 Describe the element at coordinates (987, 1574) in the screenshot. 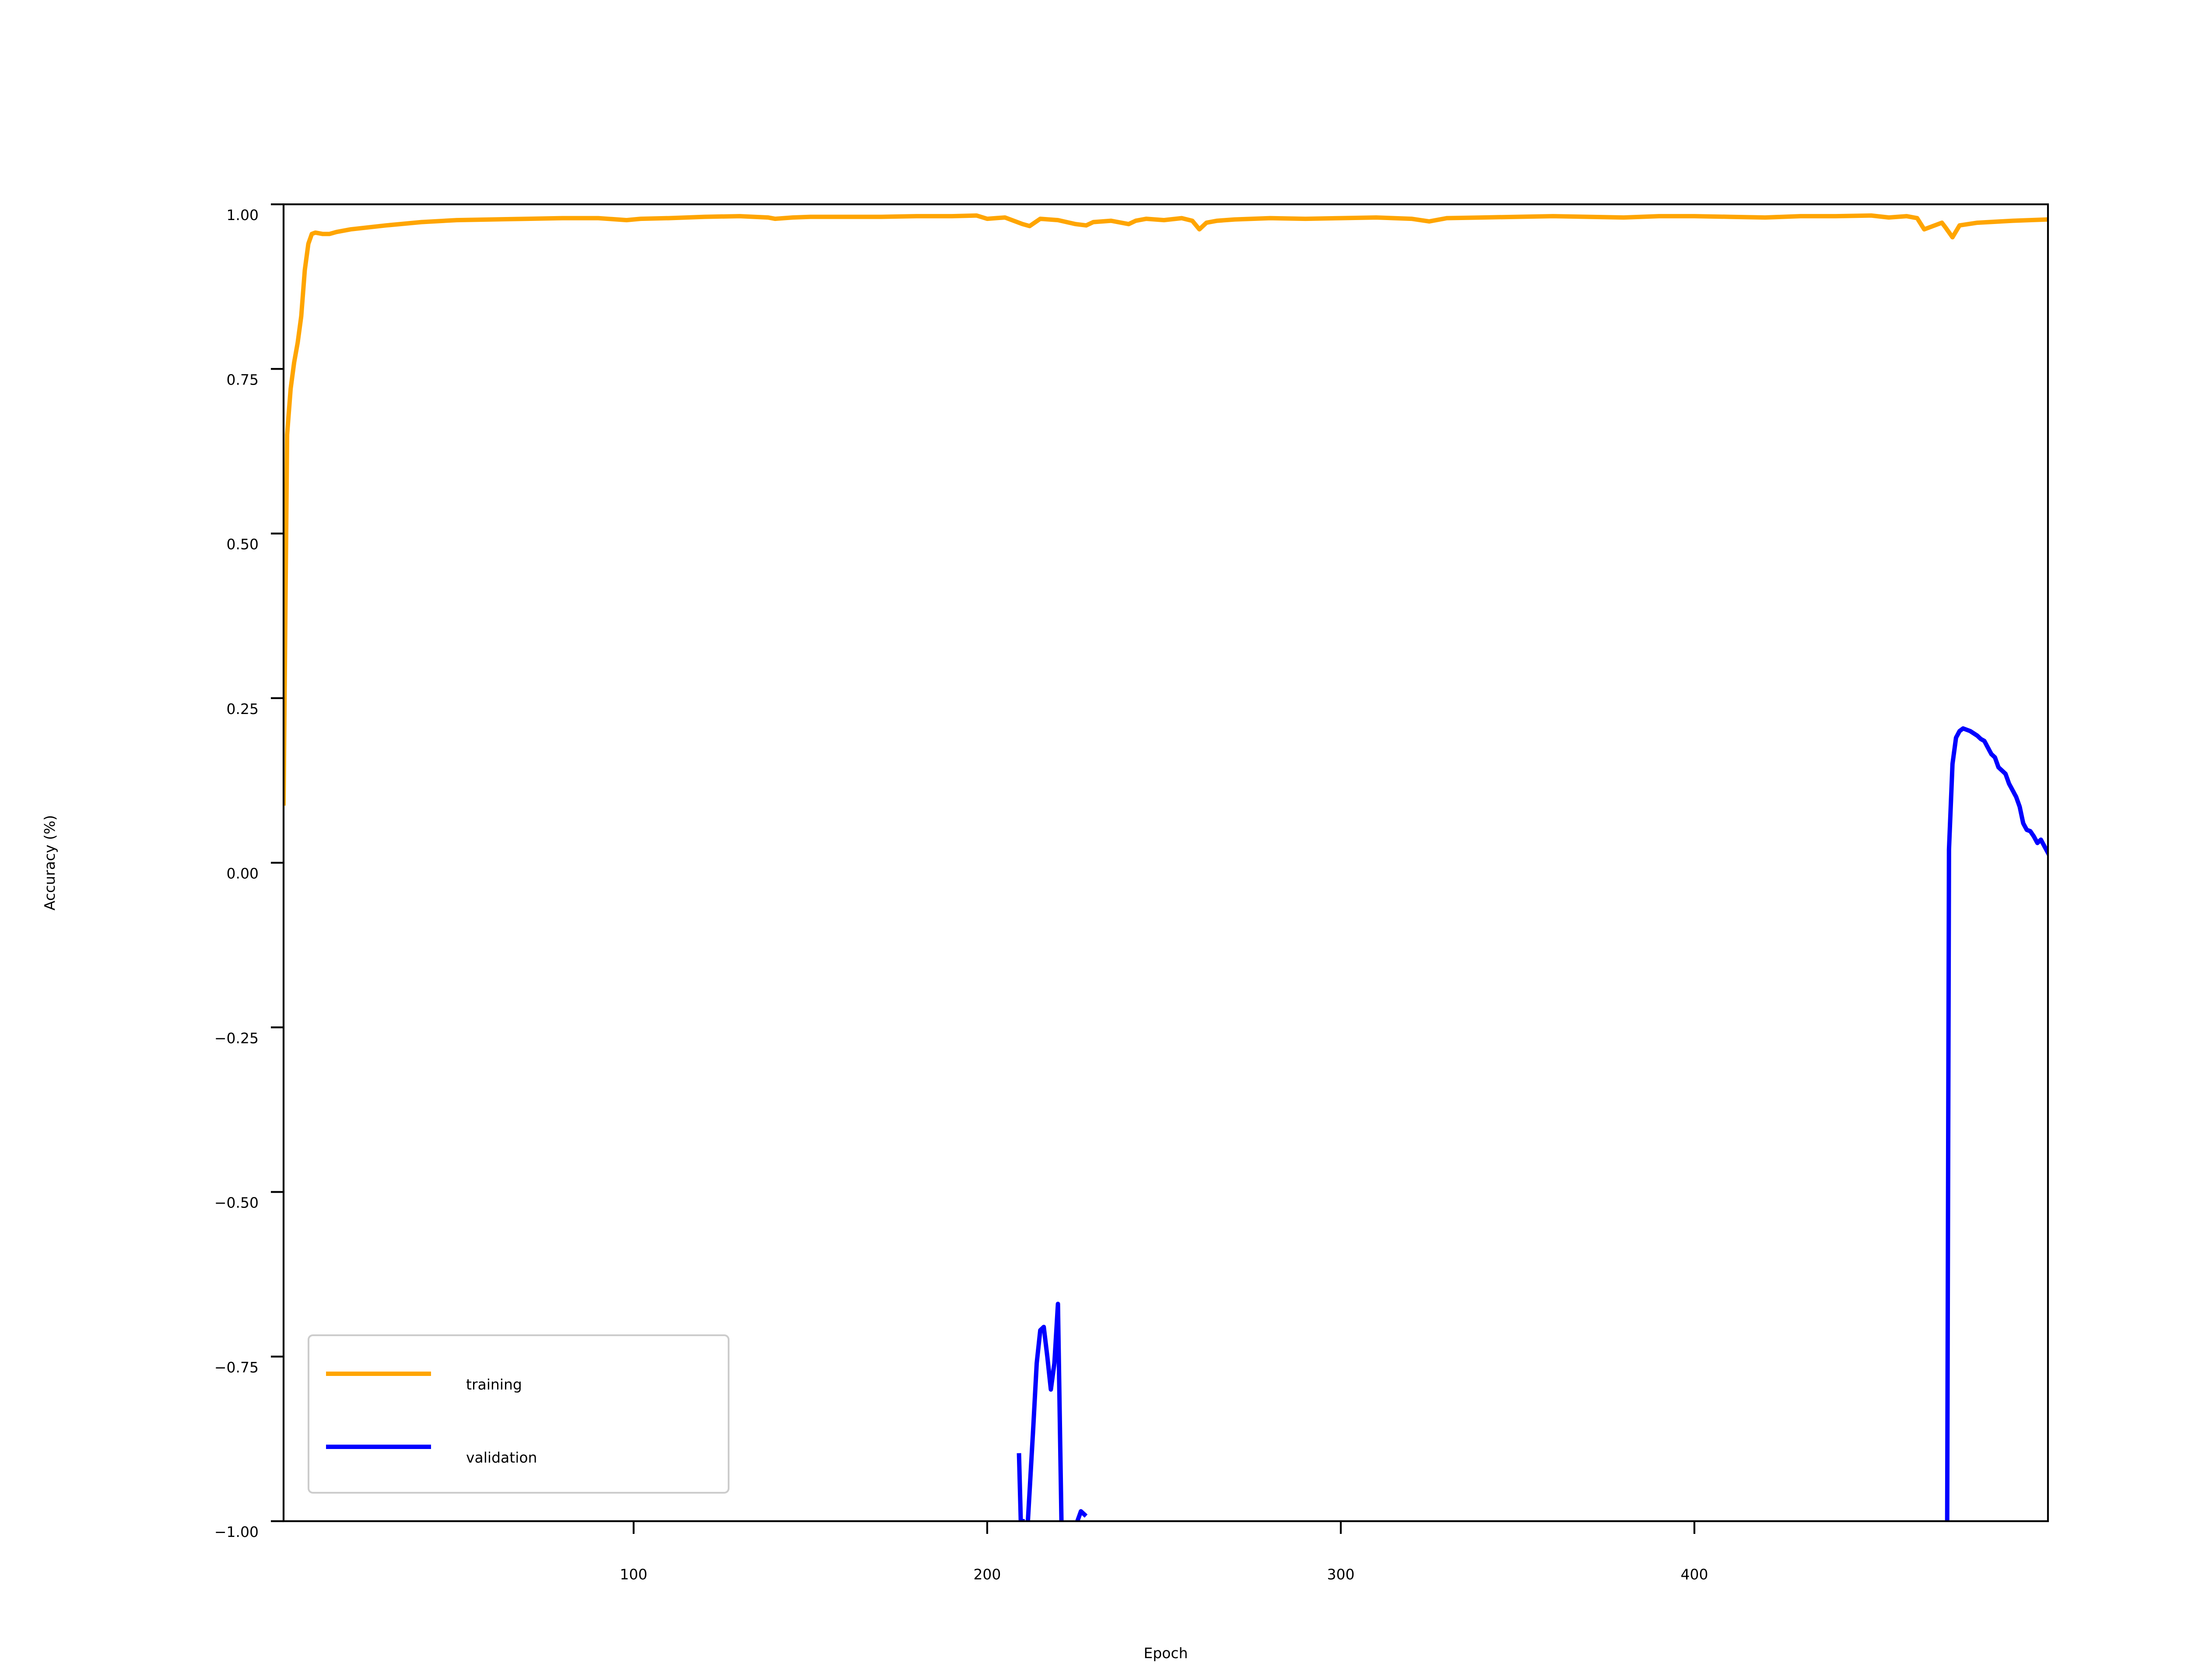

I see `x-tick-label: 200` at that location.